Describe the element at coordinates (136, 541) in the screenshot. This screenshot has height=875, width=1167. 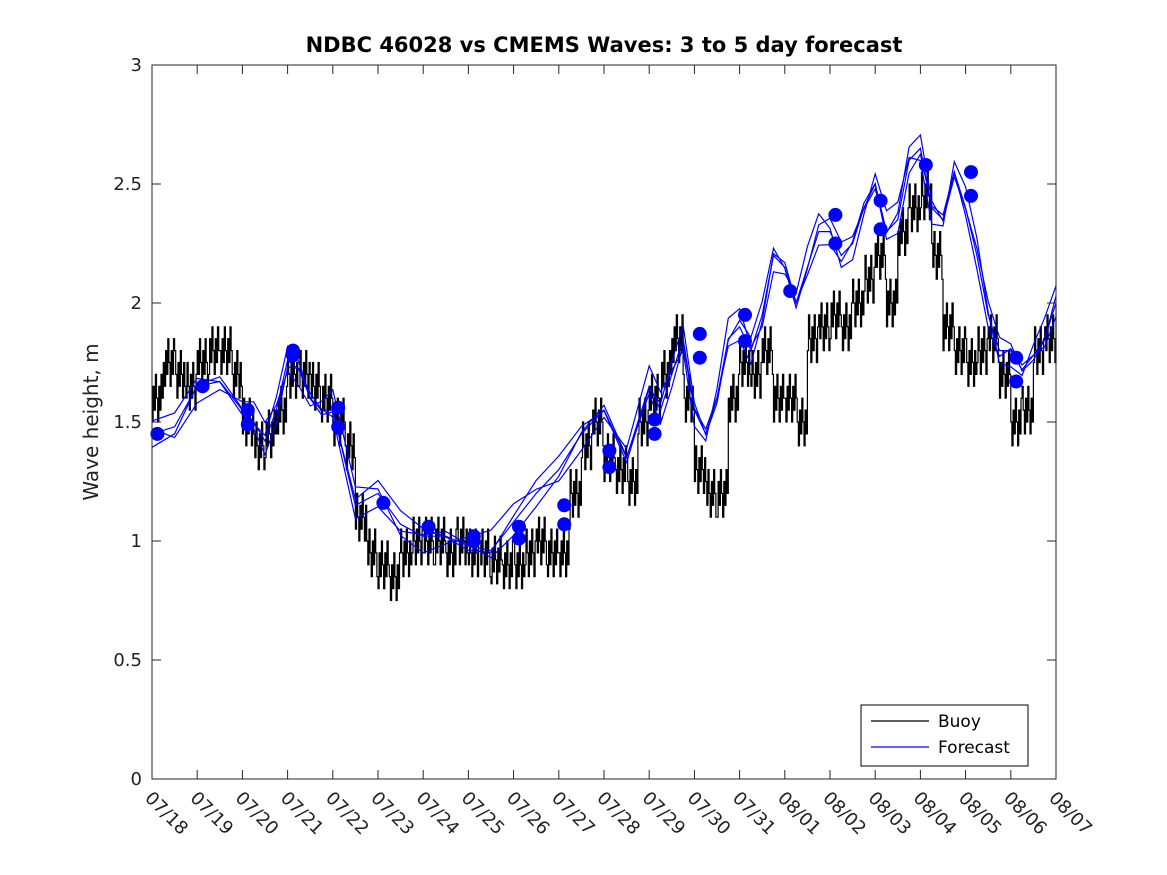
I see `y-tick-label: 1` at that location.